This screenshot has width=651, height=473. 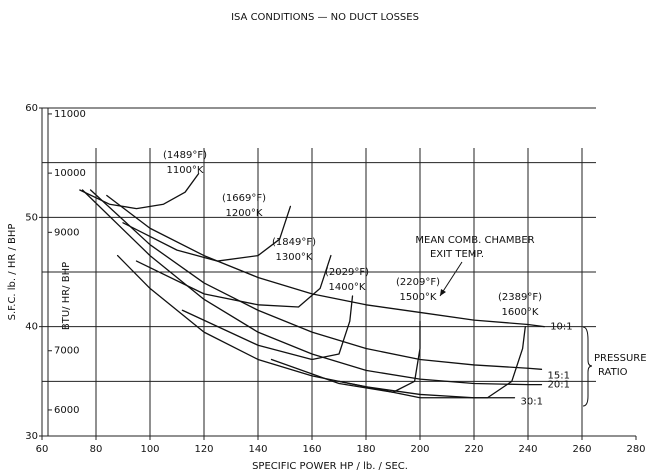 I want to click on x-tick-label: 140, so click(x=257, y=449).